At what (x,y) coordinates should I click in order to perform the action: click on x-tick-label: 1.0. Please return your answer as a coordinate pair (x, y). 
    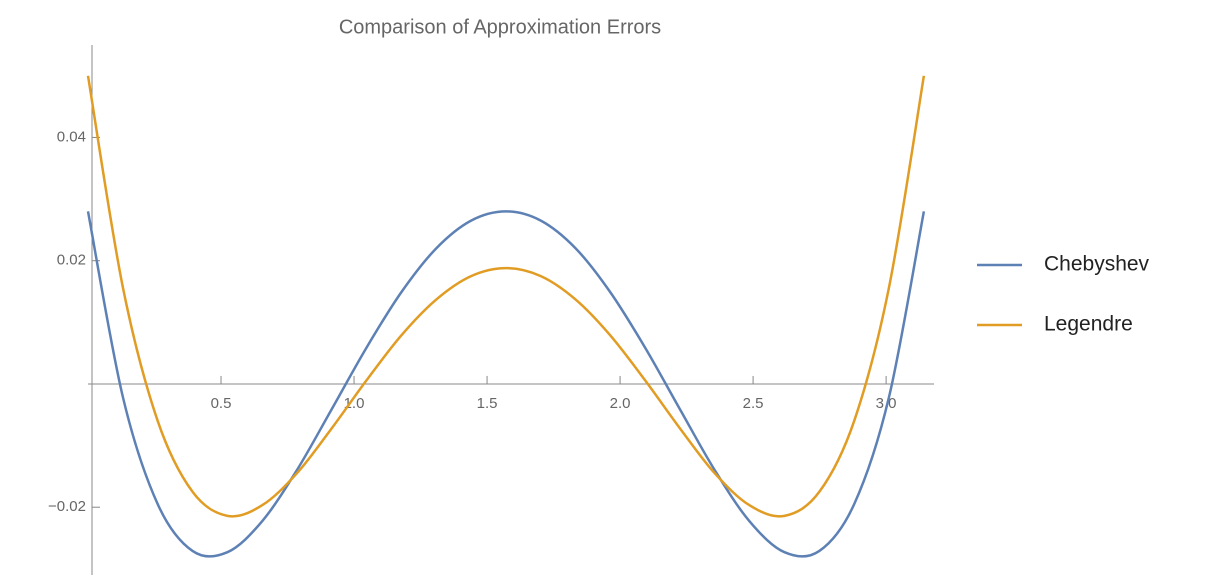
    Looking at the image, I should click on (354, 403).